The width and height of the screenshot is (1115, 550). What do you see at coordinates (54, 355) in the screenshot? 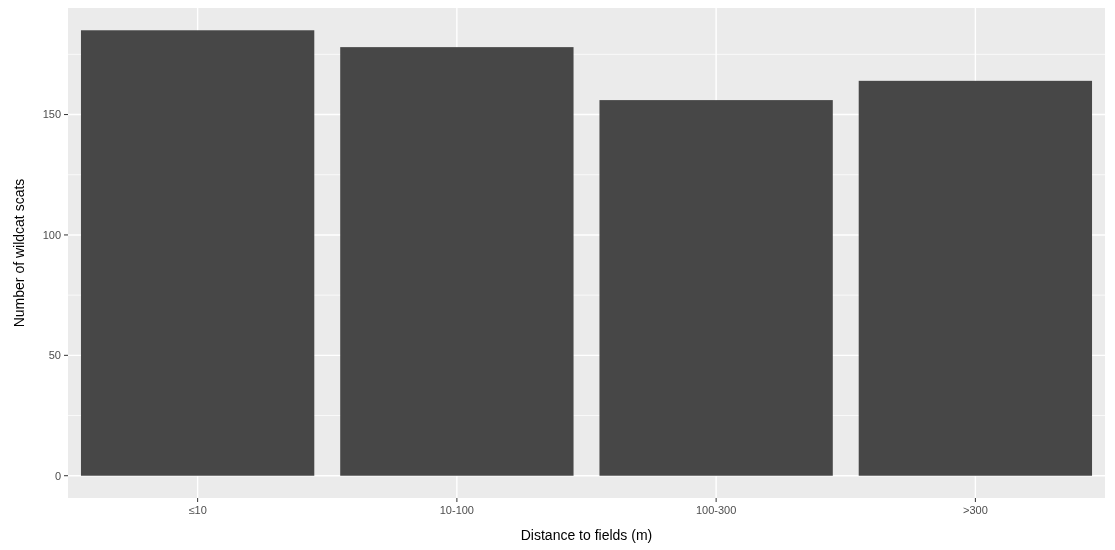
I see `y-tick-label: 50` at bounding box center [54, 355].